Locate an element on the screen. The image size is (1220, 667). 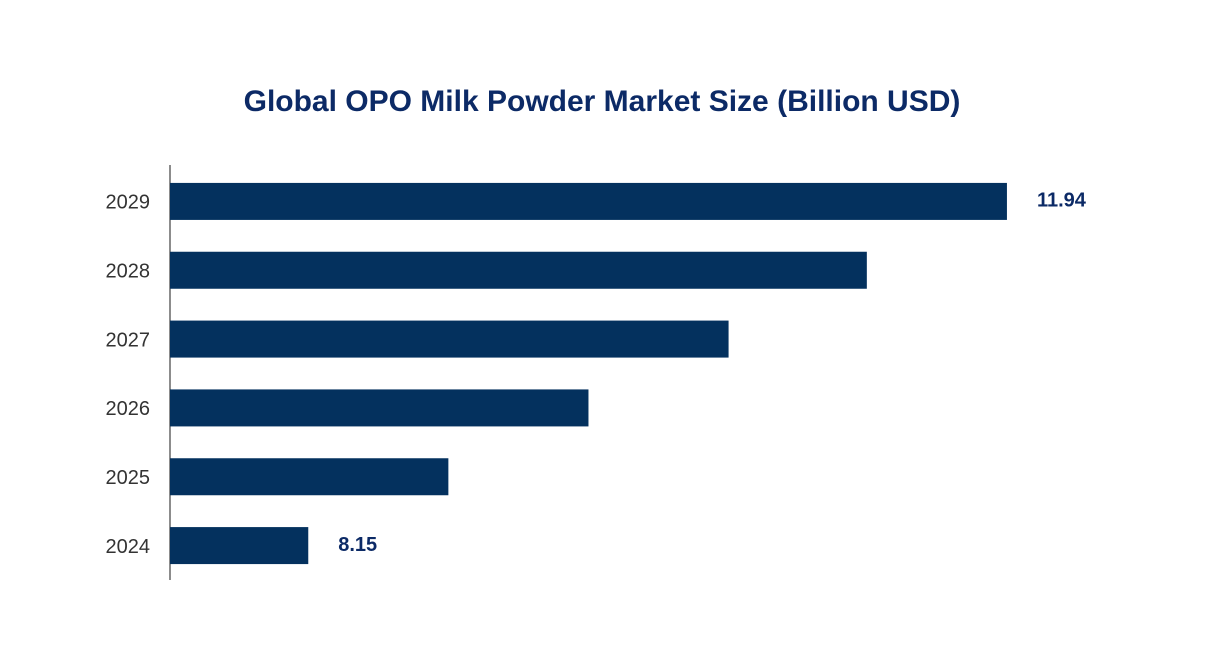
value-label: 11.94 is located at coordinates (1062, 201).